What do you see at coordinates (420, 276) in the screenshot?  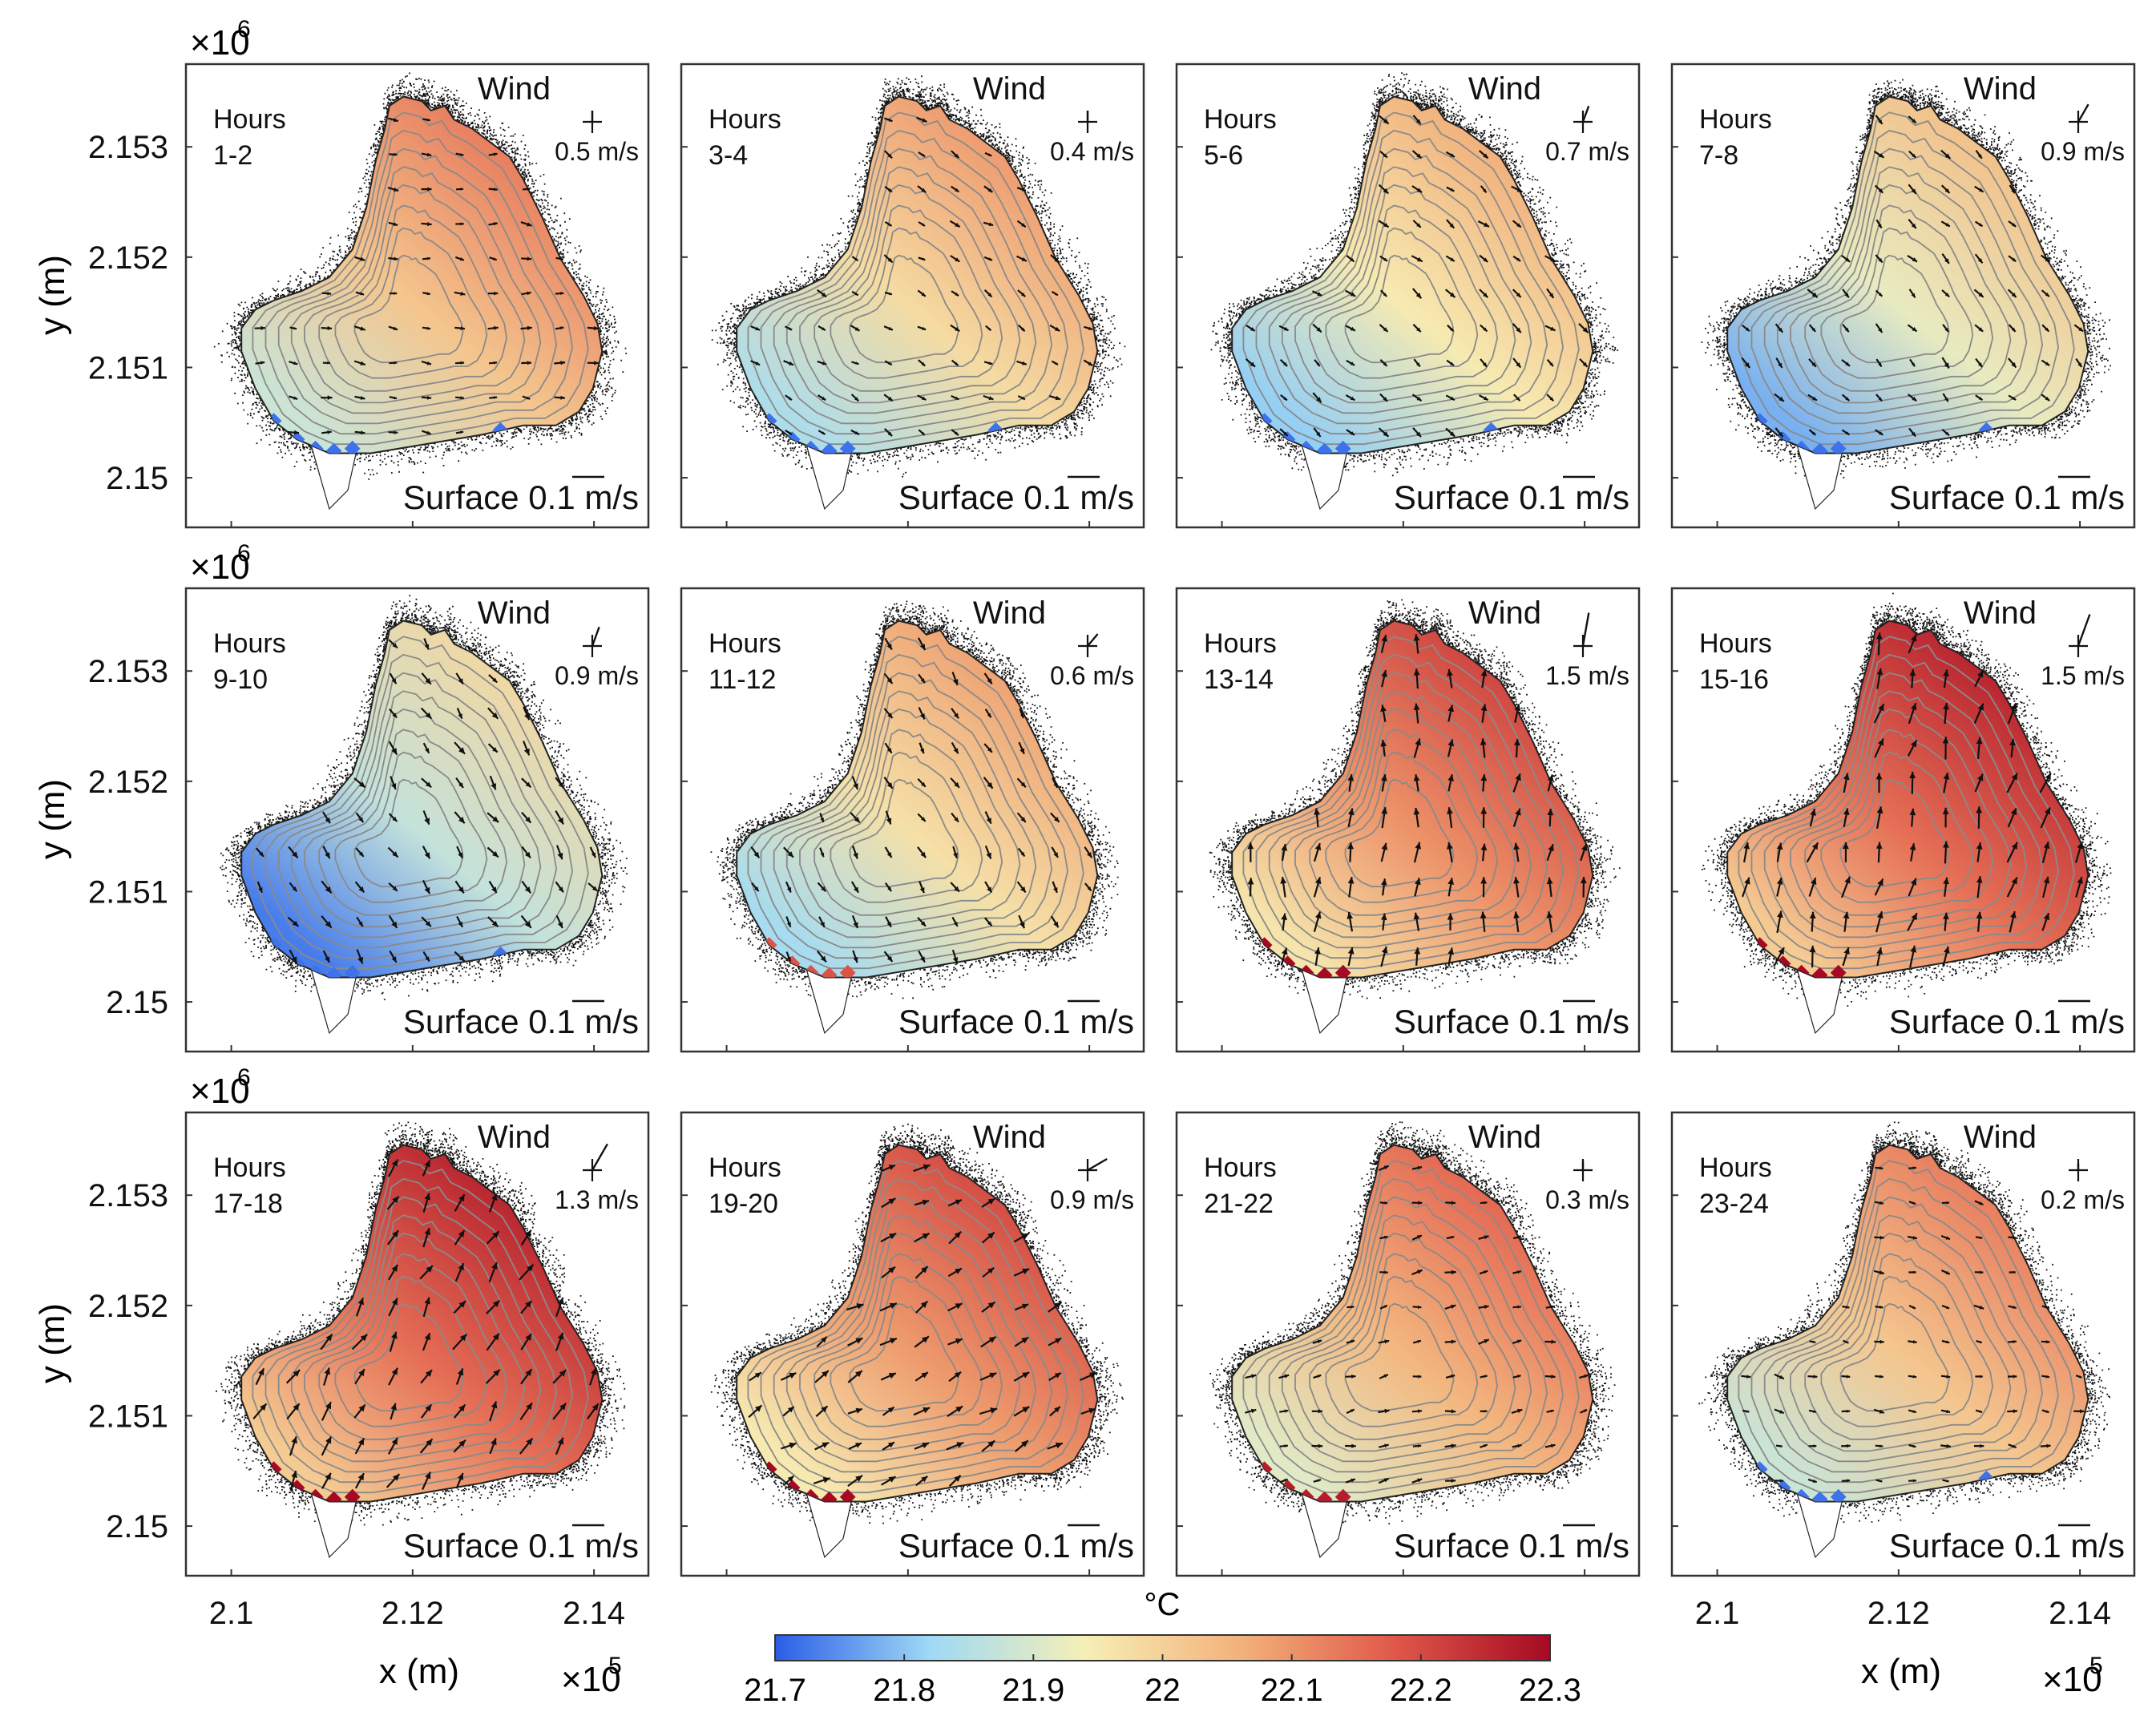 I see `shoreline-dots` at bounding box center [420, 276].